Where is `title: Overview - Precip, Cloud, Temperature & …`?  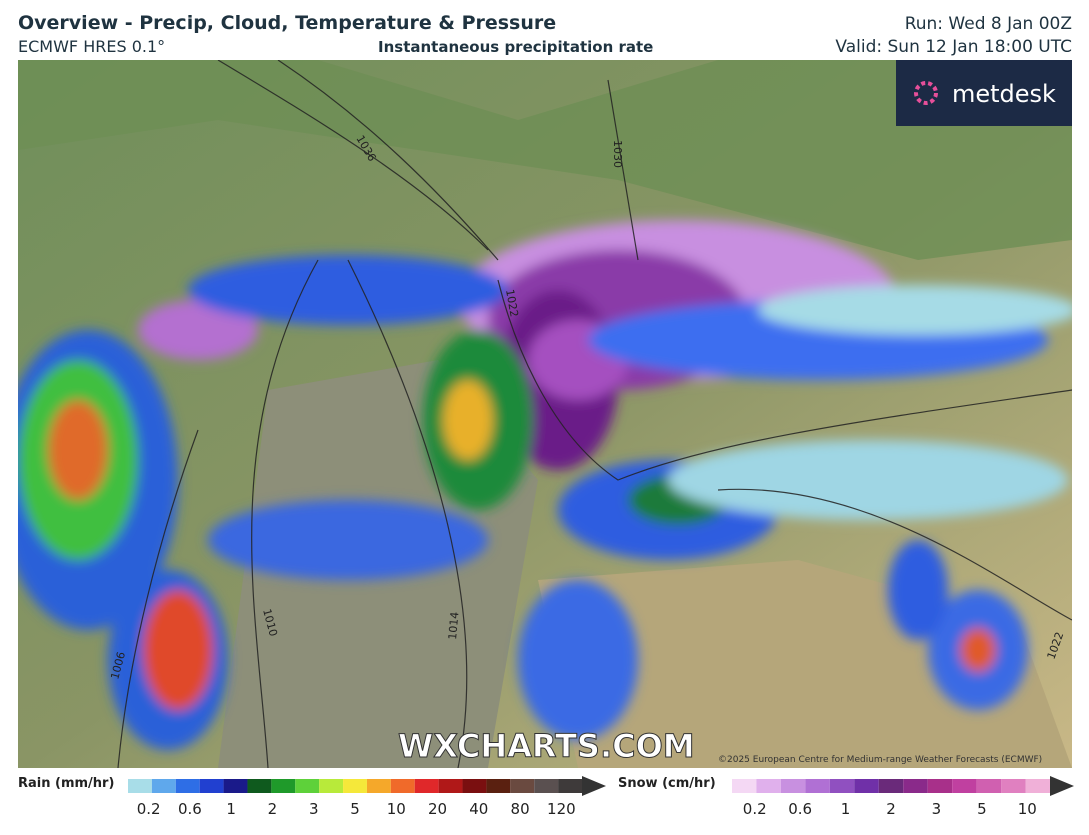
title: Overview - Precip, Cloud, Temperature & … is located at coordinates (287, 23).